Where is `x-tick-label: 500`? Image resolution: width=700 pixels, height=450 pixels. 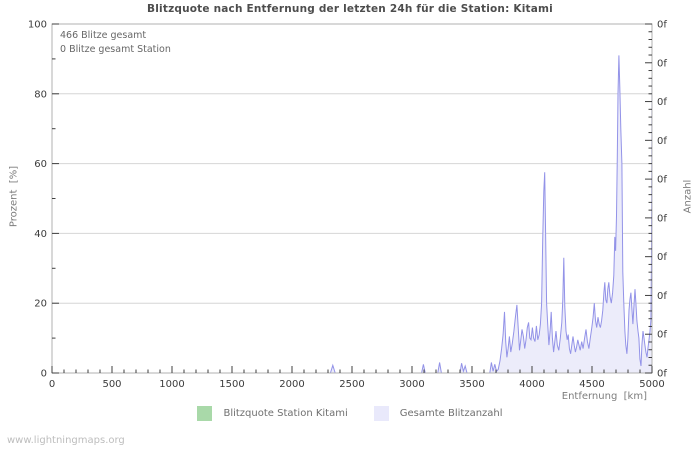 x-tick-label: 500 is located at coordinates (111, 384).